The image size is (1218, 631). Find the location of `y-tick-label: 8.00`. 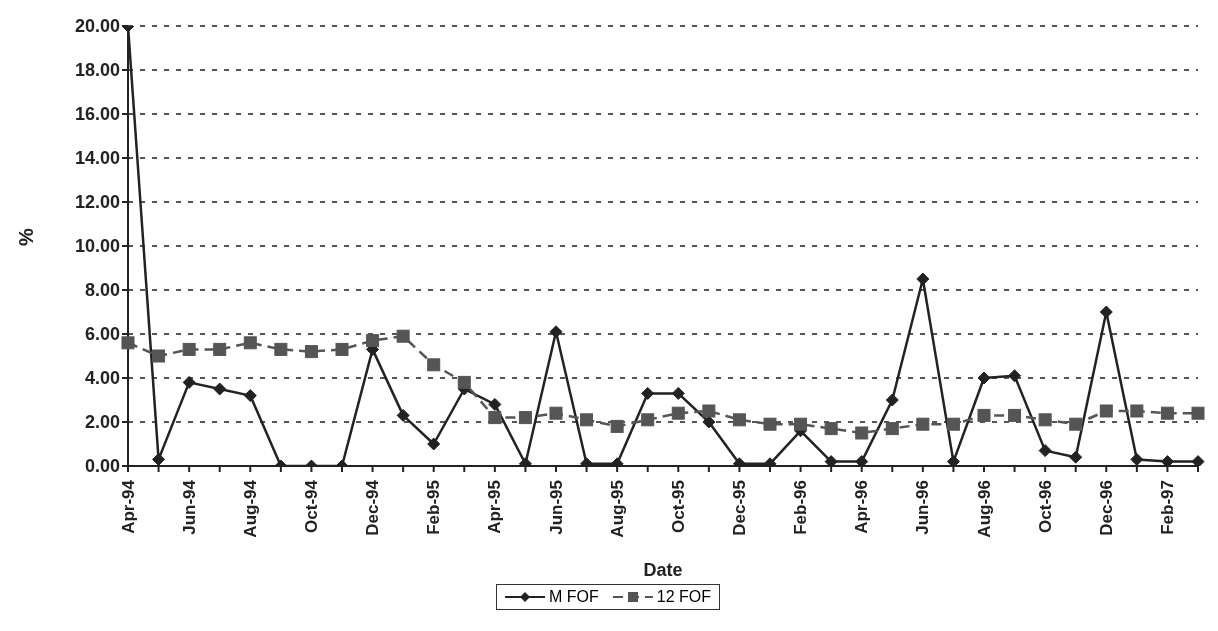

y-tick-label: 8.00 is located at coordinates (102, 290).